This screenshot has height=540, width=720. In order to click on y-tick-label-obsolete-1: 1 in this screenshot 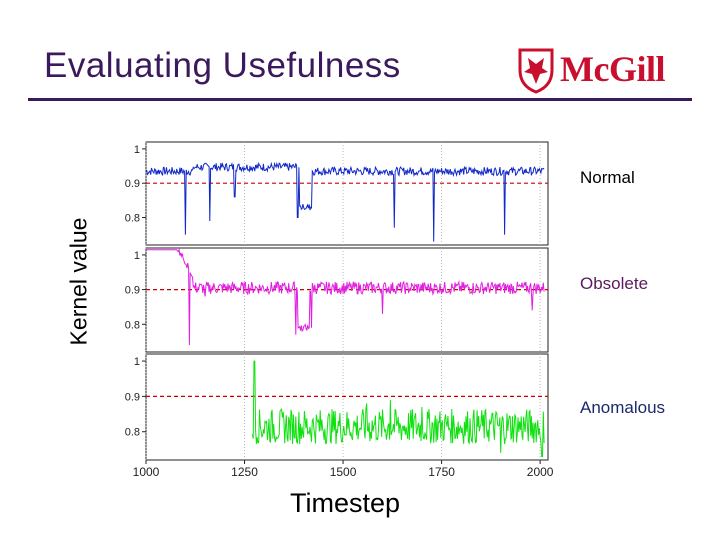, I will do `click(137, 256)`.